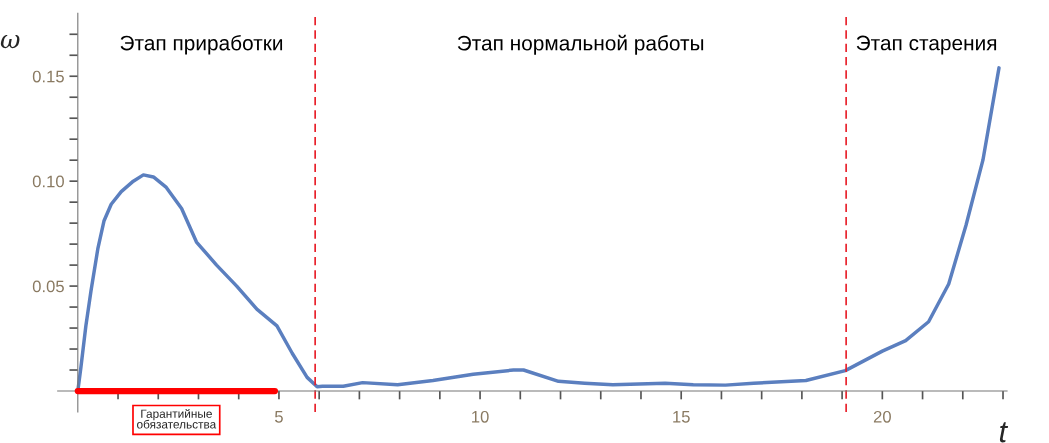 Image resolution: width=1049 pixels, height=443 pixels. I want to click on y-tick-label: 0.15, so click(48, 76).